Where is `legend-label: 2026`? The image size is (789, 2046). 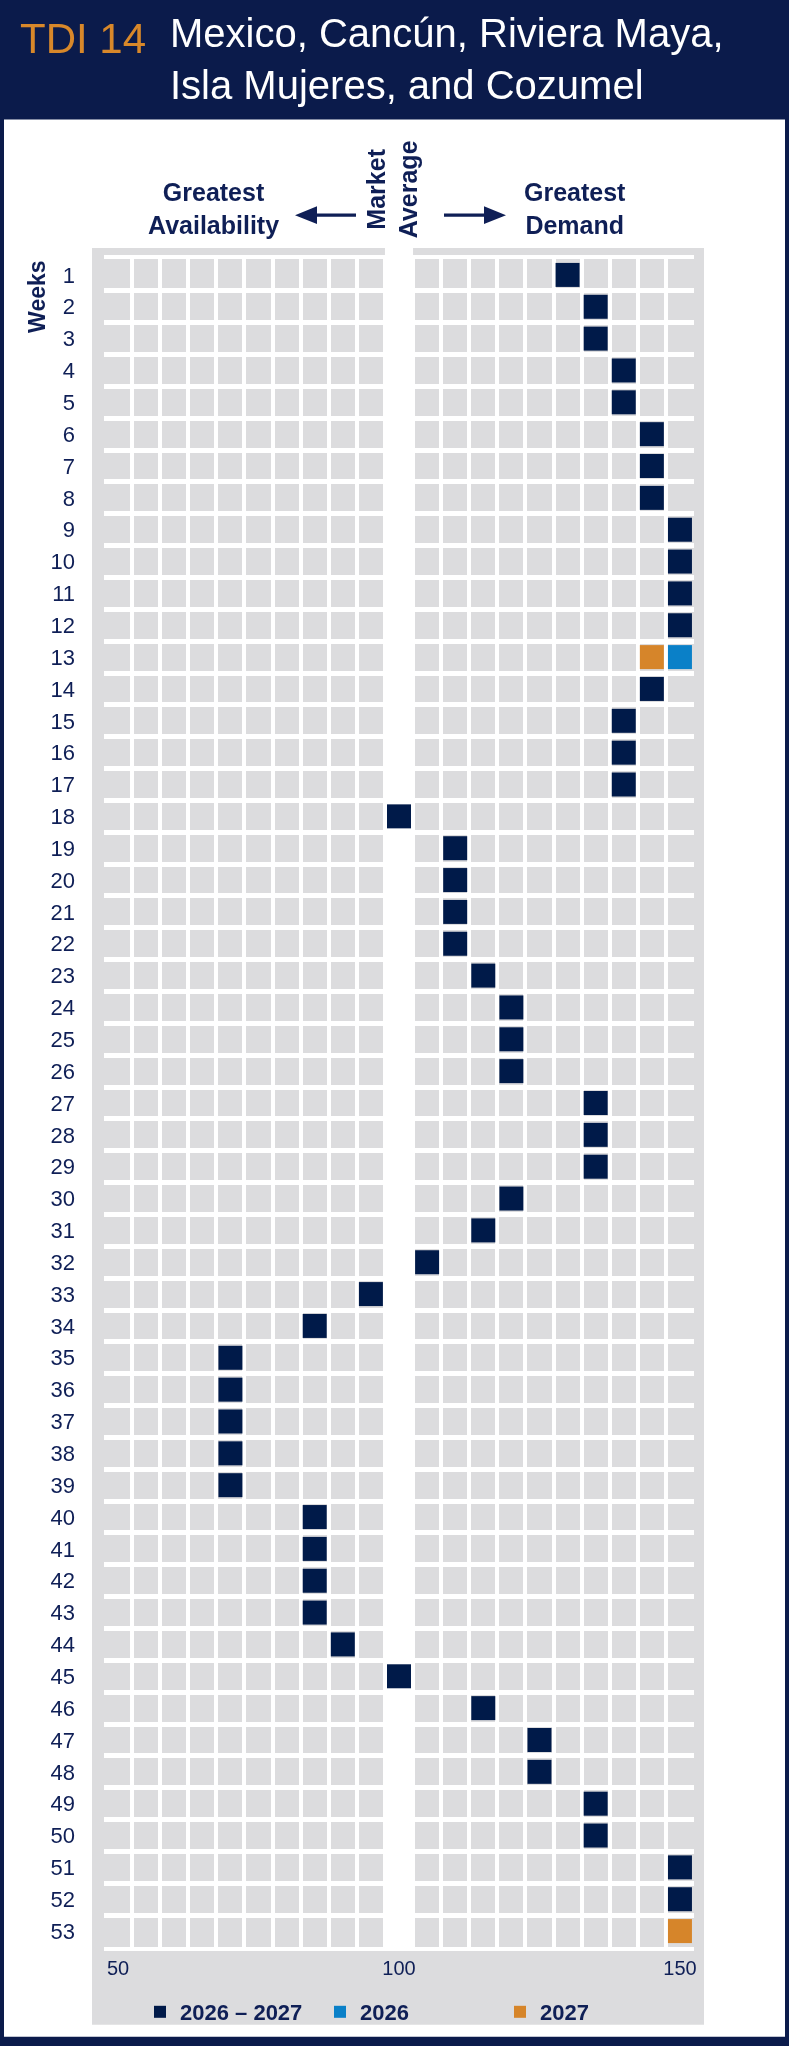
legend-label: 2026 is located at coordinates (384, 2013).